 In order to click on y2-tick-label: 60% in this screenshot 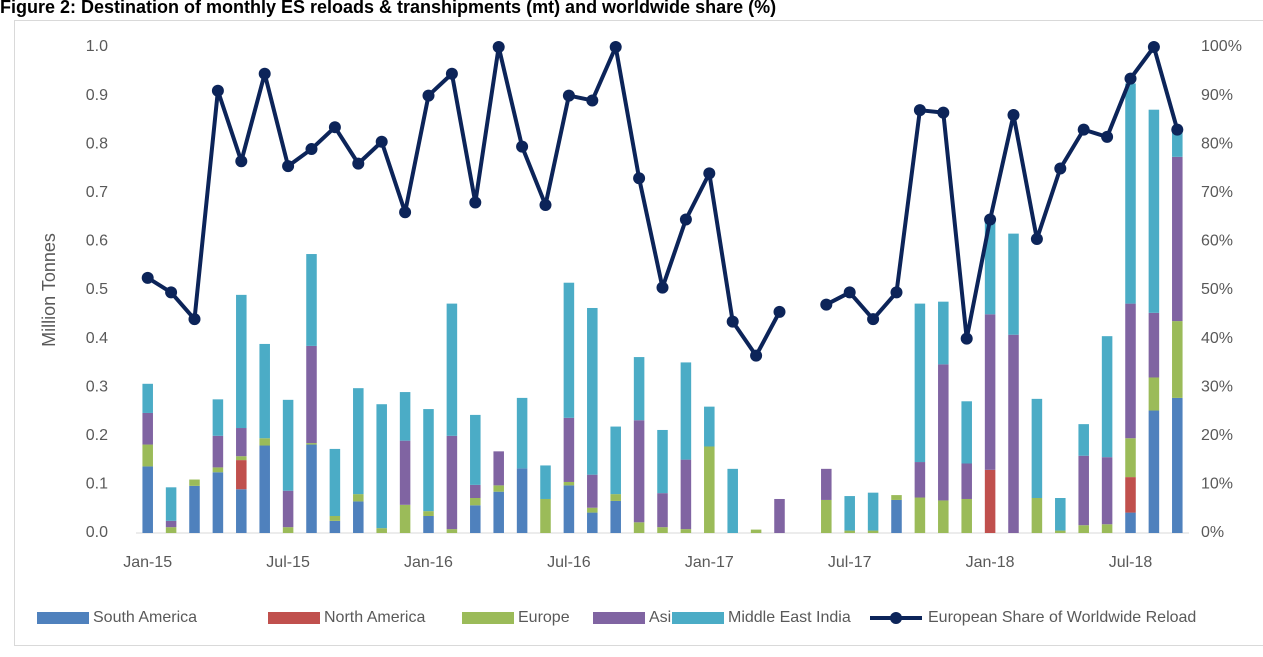, I will do `click(1217, 241)`.